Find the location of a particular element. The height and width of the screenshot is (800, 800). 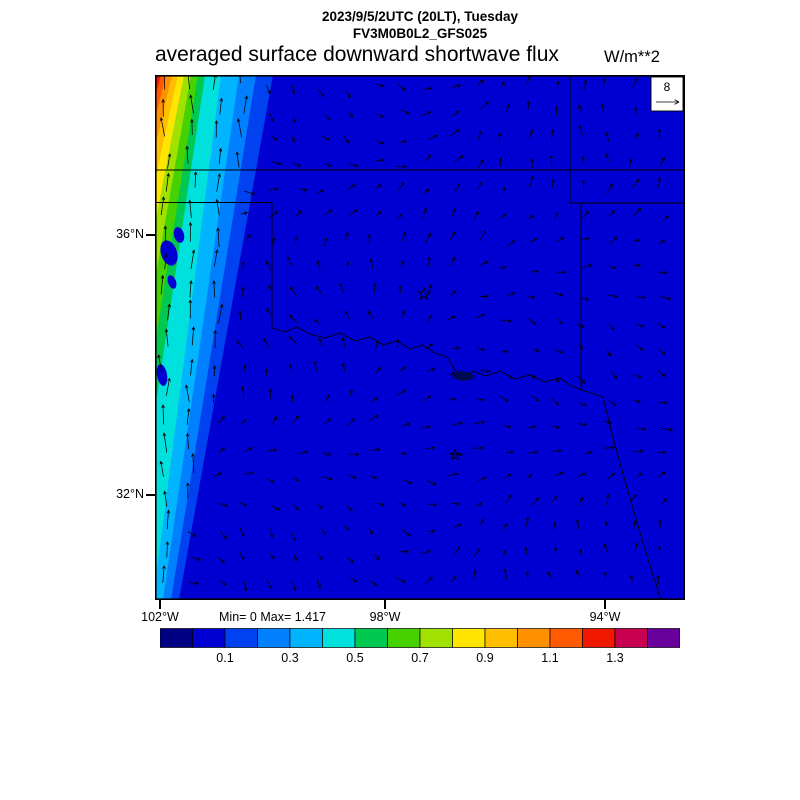

colorbar-tick-label: 0.7 is located at coordinates (420, 658).